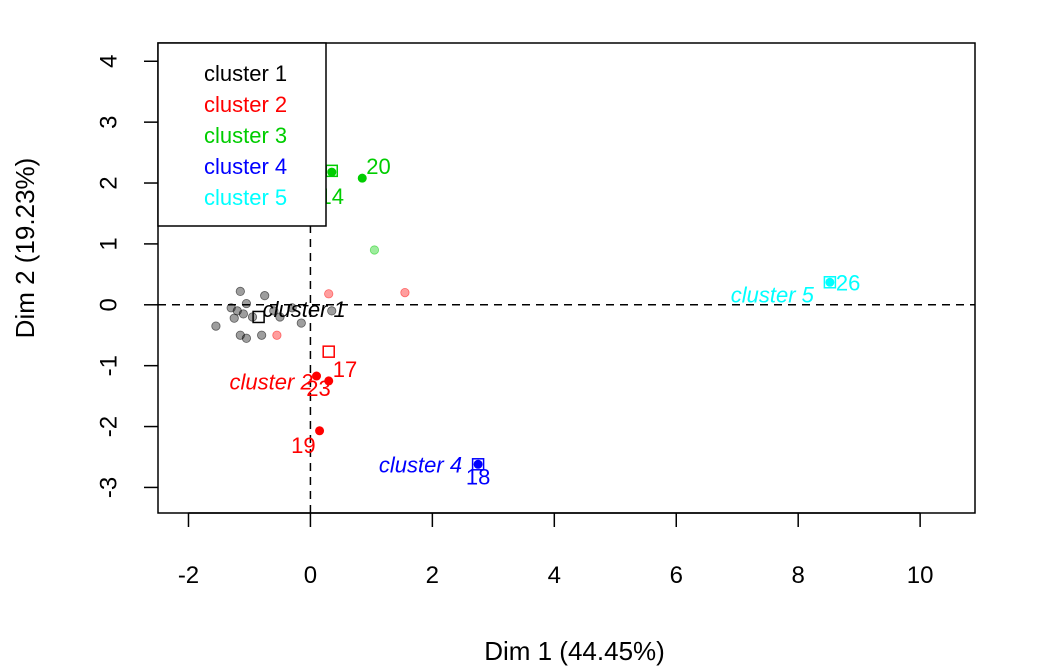 This screenshot has height=672, width=1056. Describe the element at coordinates (108, 121) in the screenshot. I see `y-tick-label: 3` at that location.